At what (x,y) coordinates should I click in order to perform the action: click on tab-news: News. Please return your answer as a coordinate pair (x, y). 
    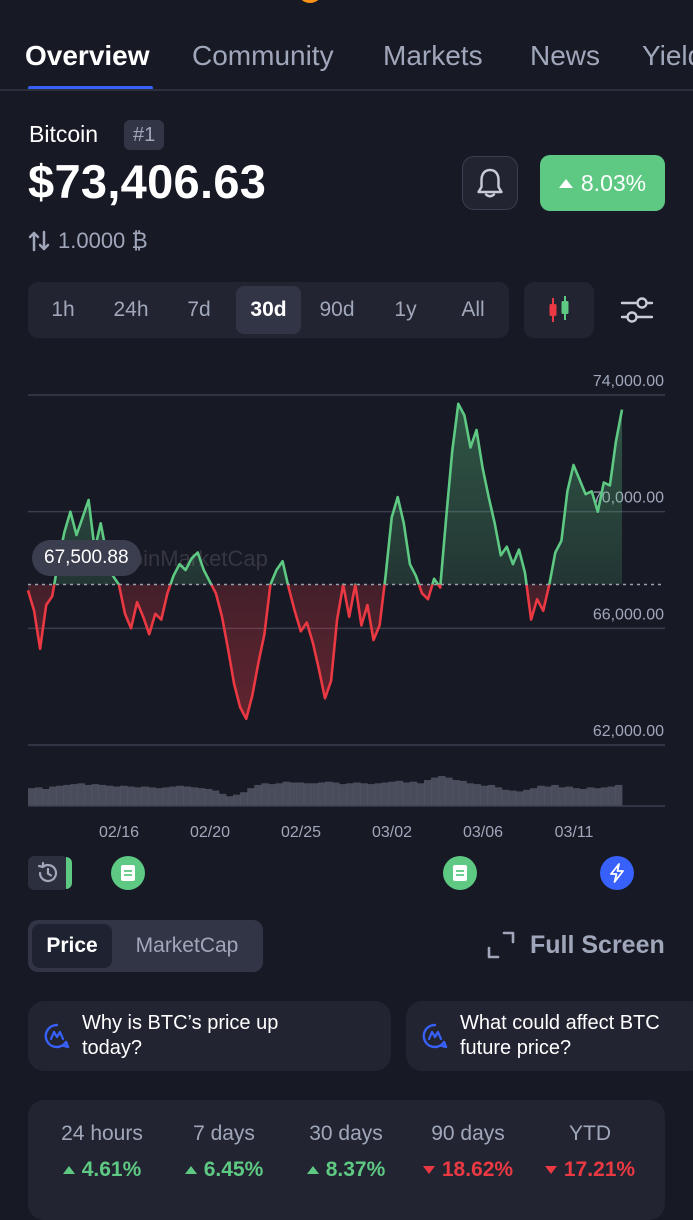
    Looking at the image, I should click on (565, 55).